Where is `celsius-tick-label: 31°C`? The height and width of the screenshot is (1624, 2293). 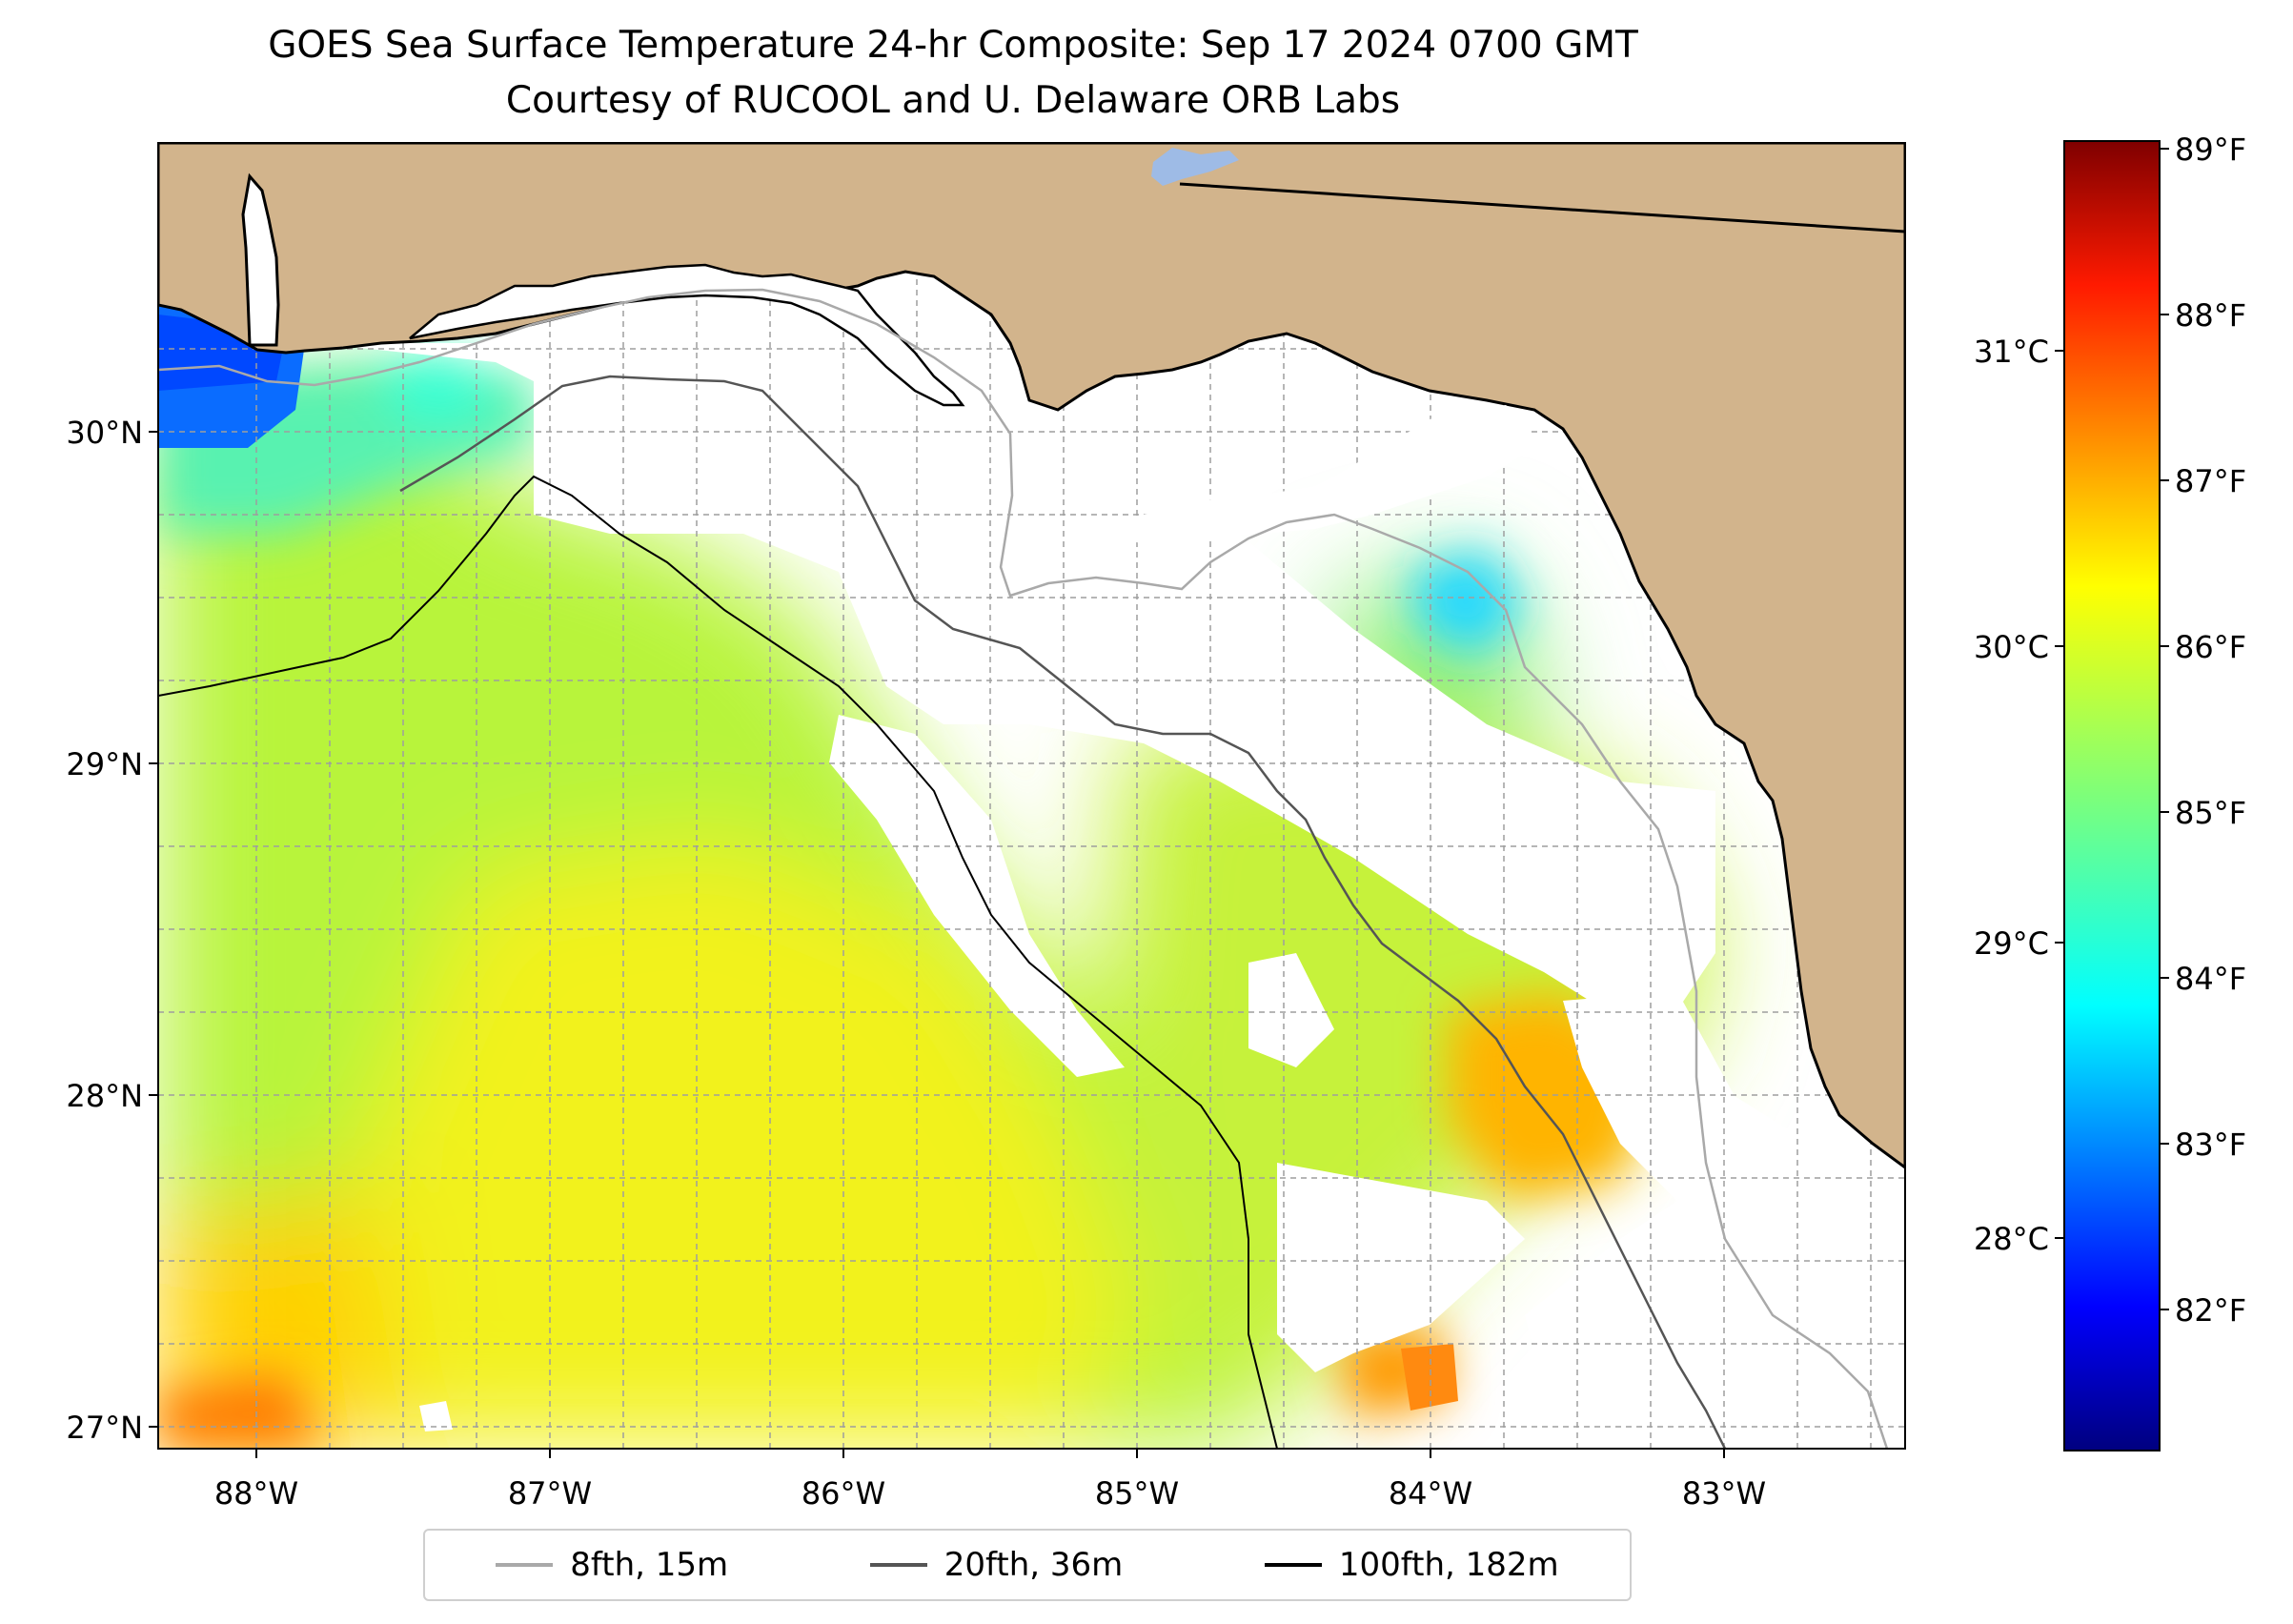 celsius-tick-label: 31°C is located at coordinates (2011, 352).